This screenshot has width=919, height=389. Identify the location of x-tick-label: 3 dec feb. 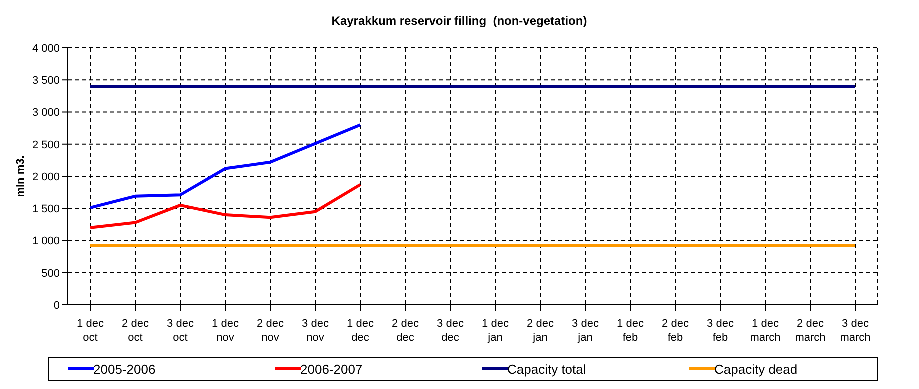
(720, 331).